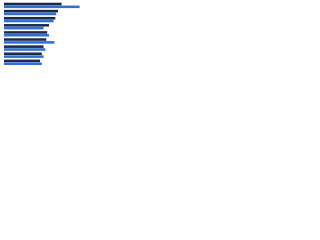 The image size is (320, 240). I want to click on chart, so click(42, 33).